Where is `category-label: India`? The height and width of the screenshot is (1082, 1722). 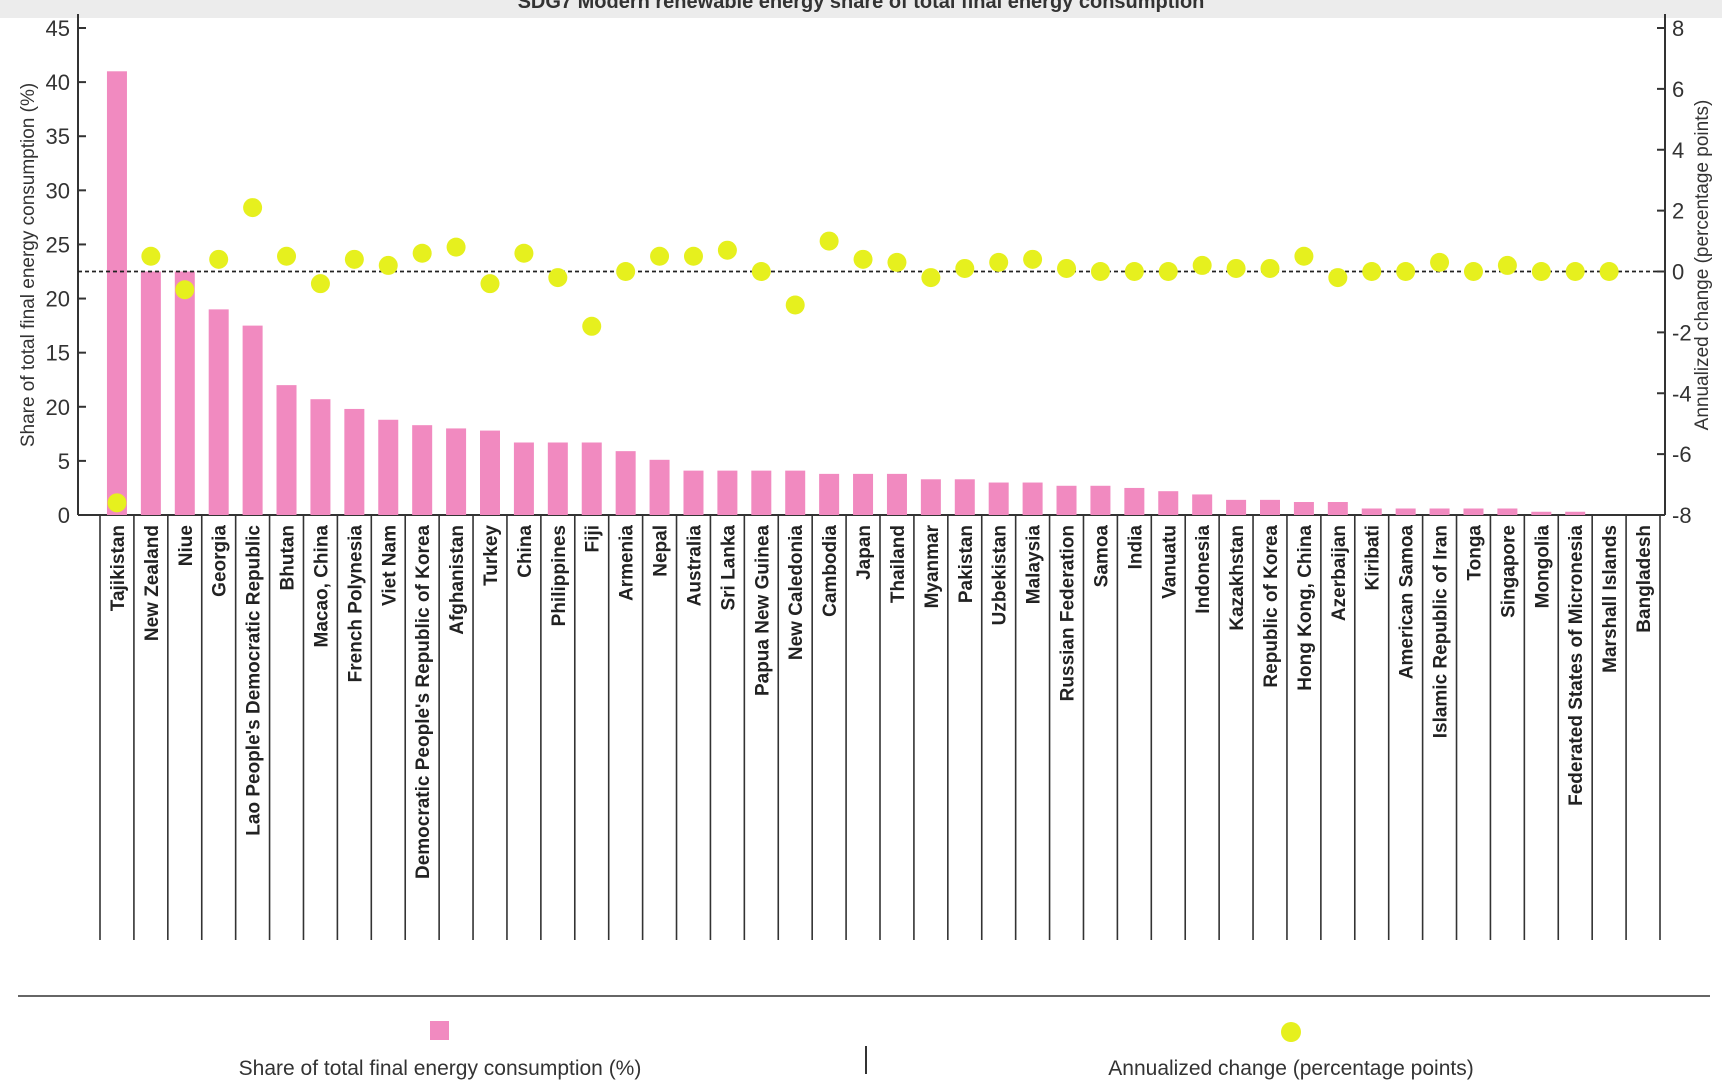
category-label: India is located at coordinates (1135, 547).